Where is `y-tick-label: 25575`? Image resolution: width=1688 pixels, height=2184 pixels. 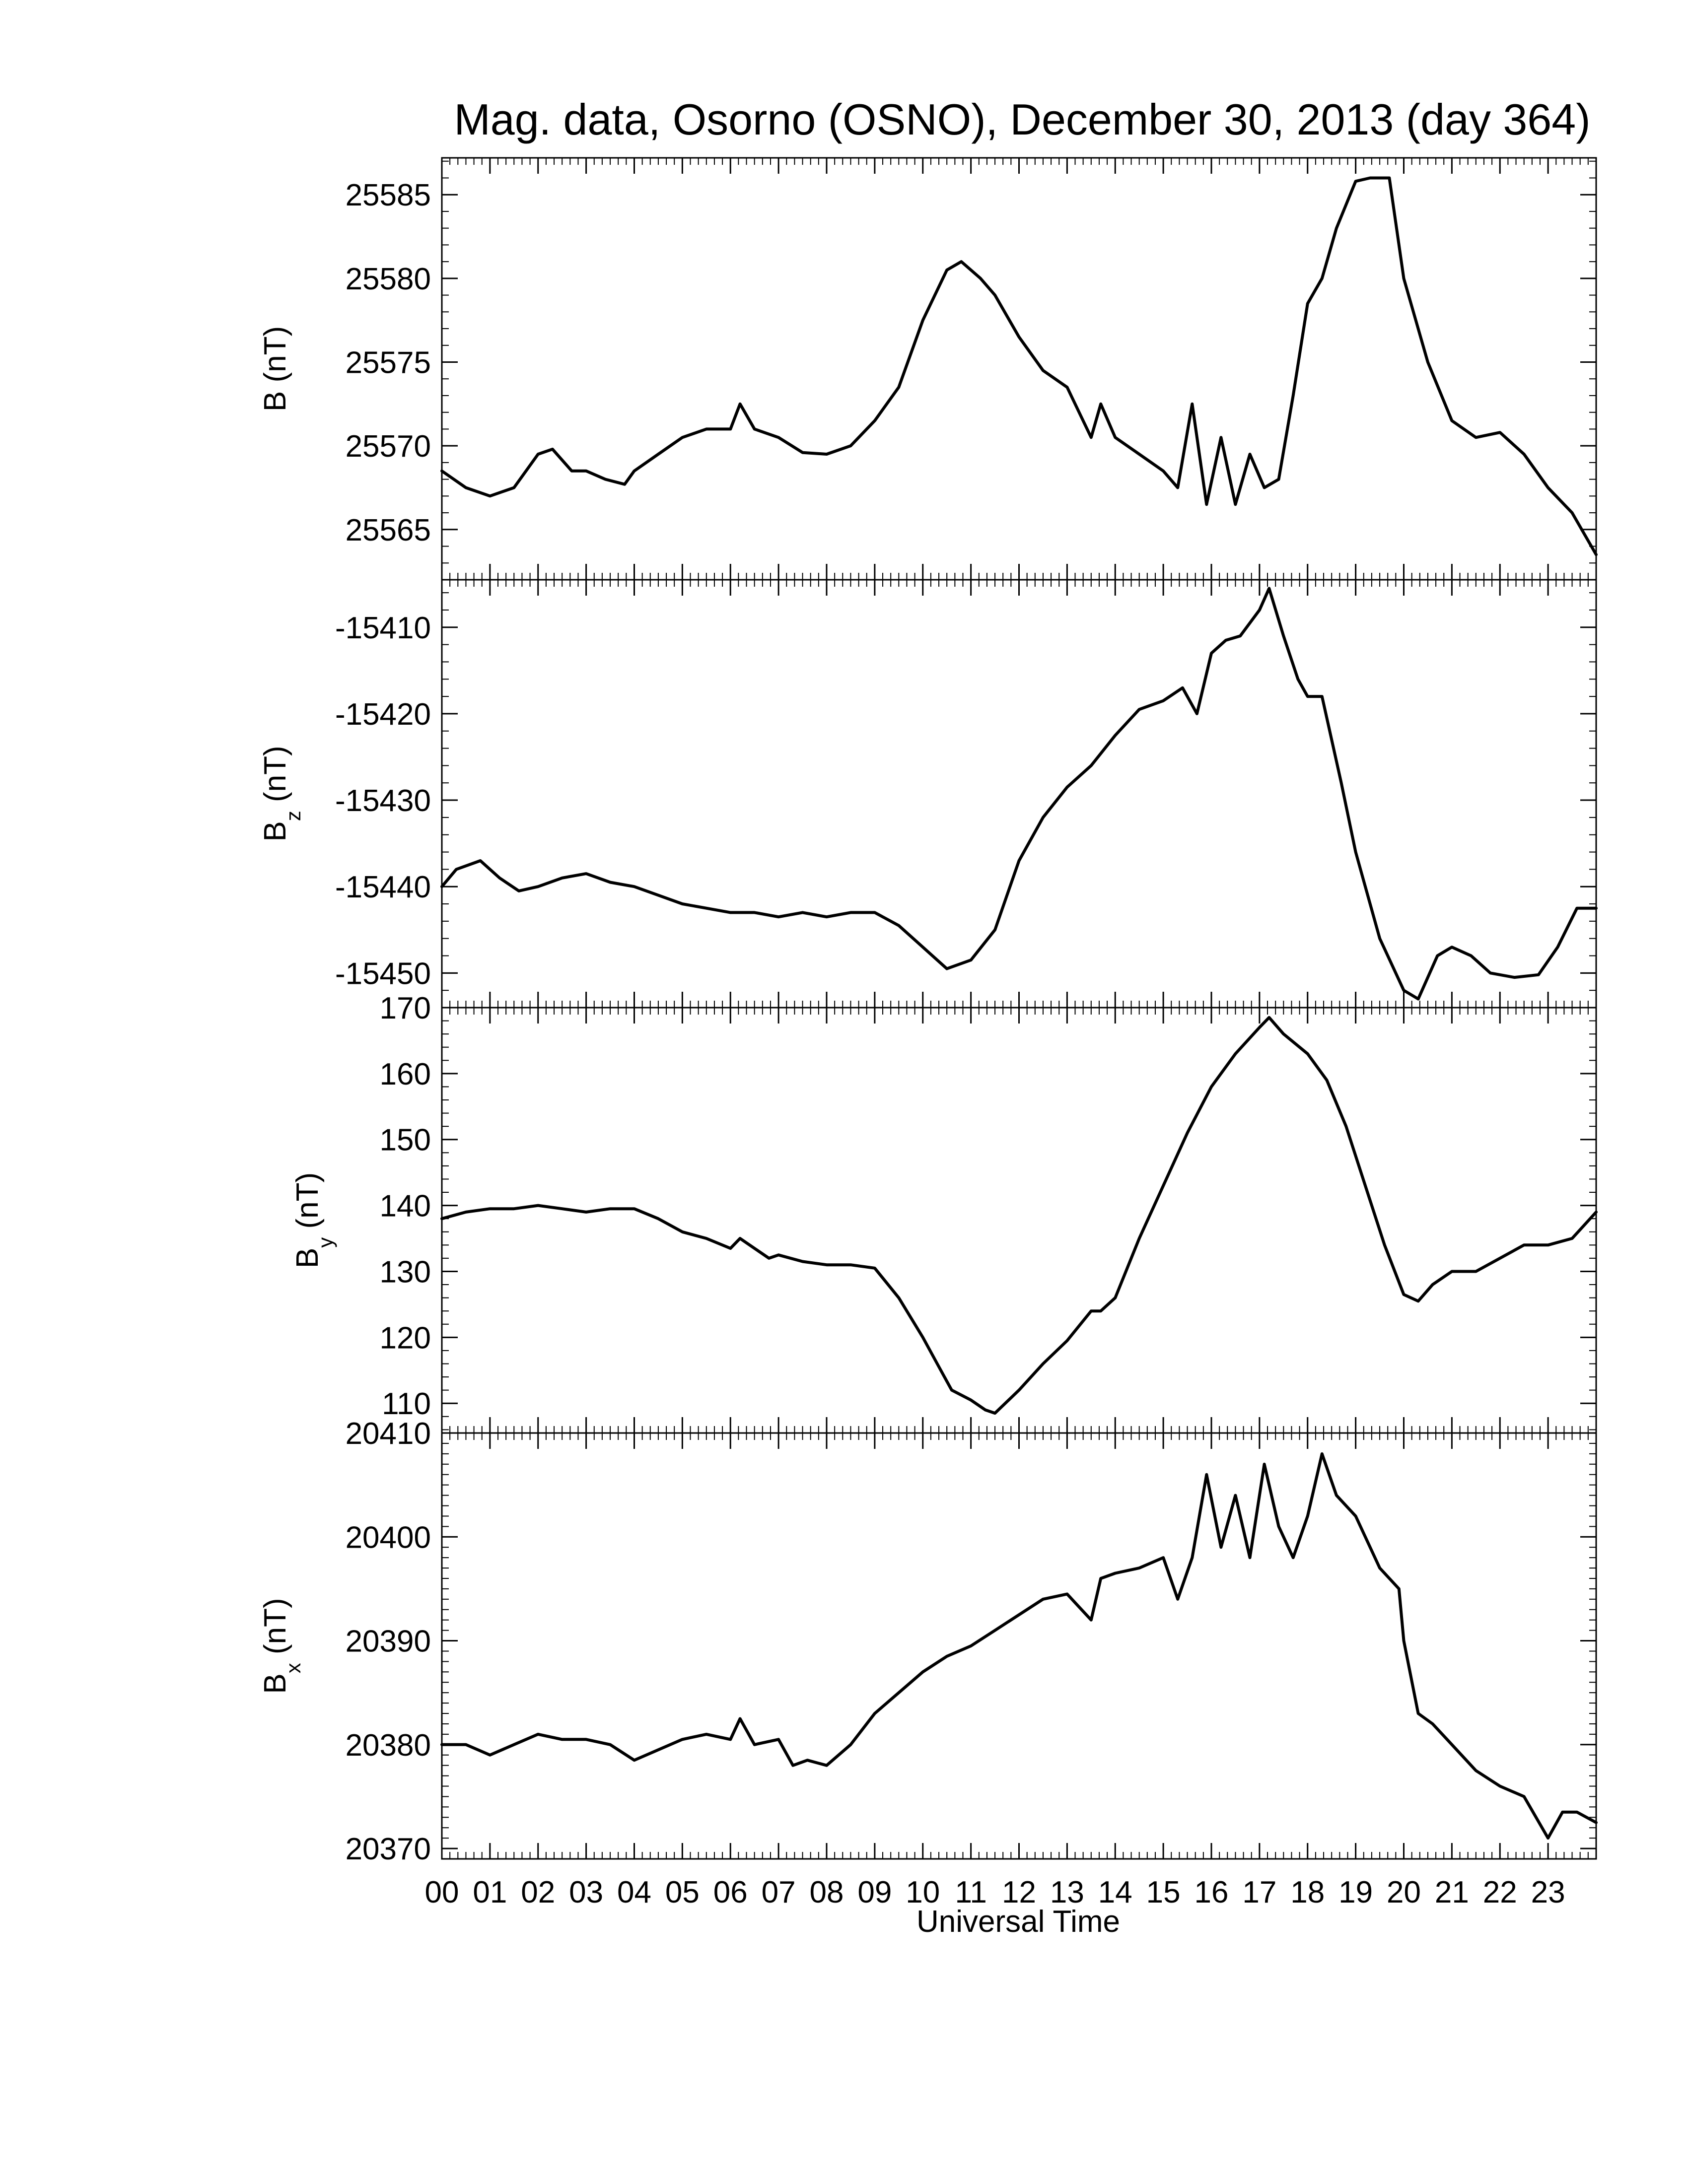
y-tick-label: 25575 is located at coordinates (388, 363).